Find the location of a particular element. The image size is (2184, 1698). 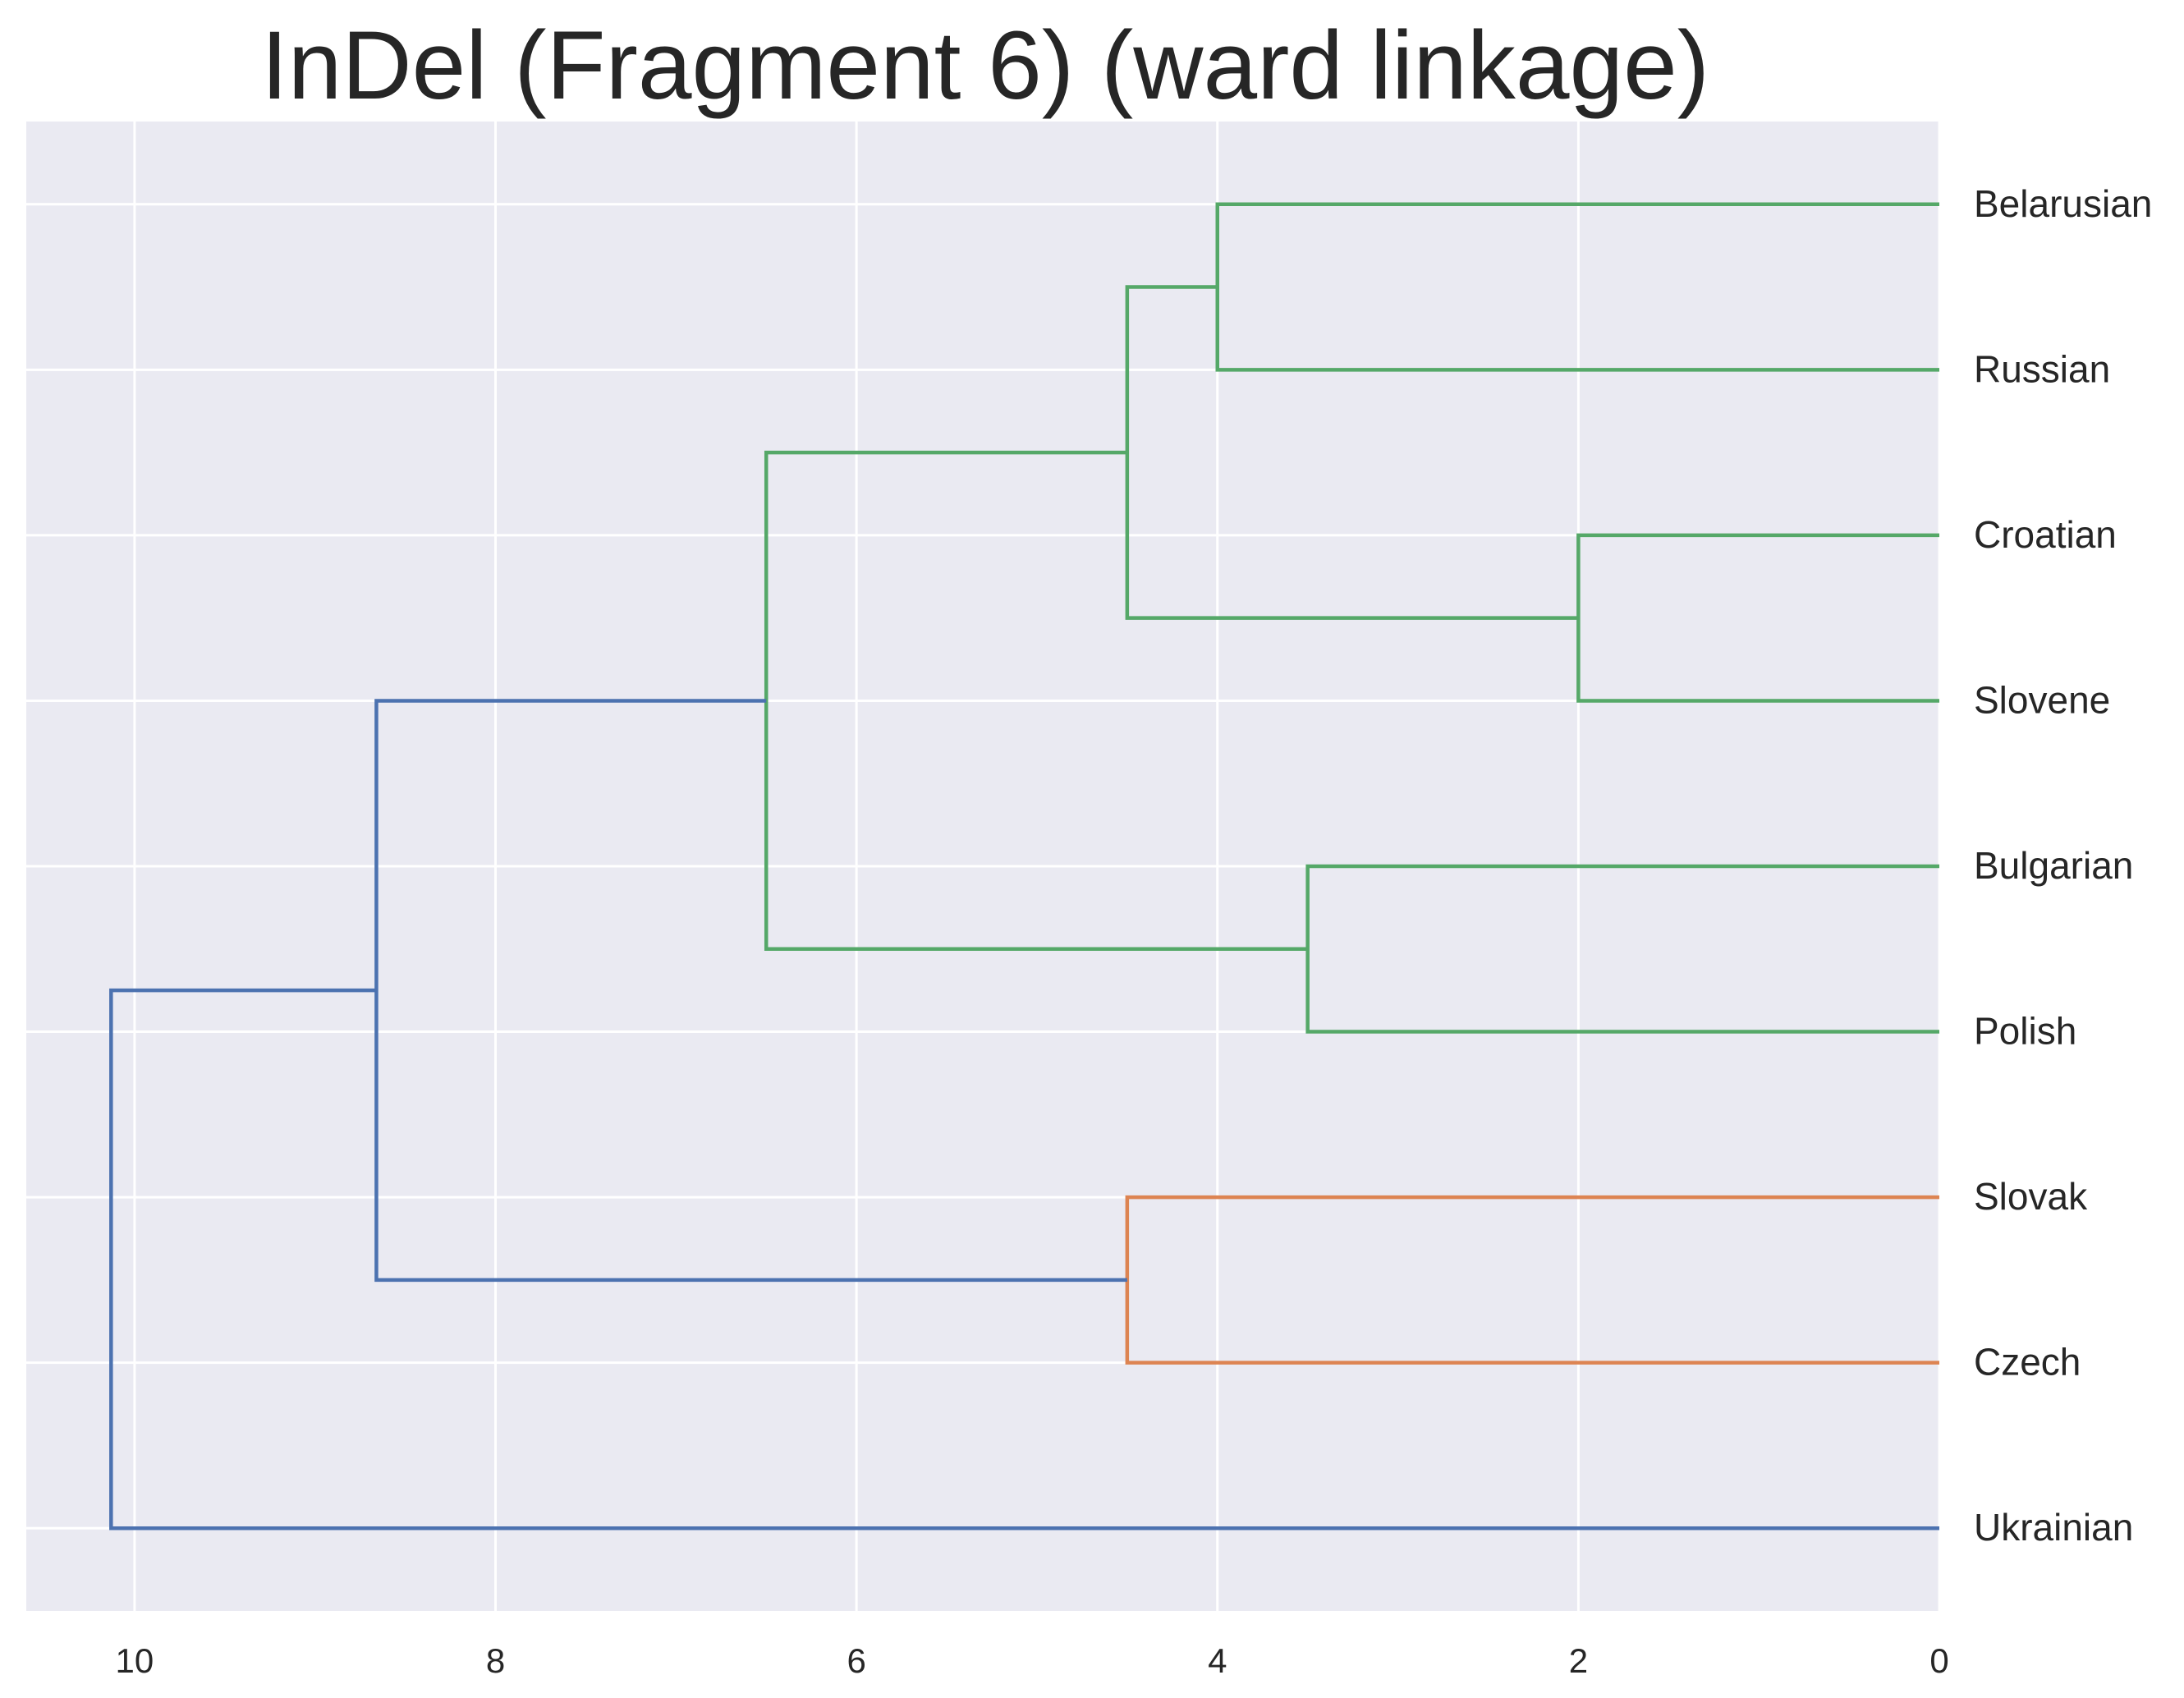

leaf-label: Belarusian is located at coordinates (2063, 203).